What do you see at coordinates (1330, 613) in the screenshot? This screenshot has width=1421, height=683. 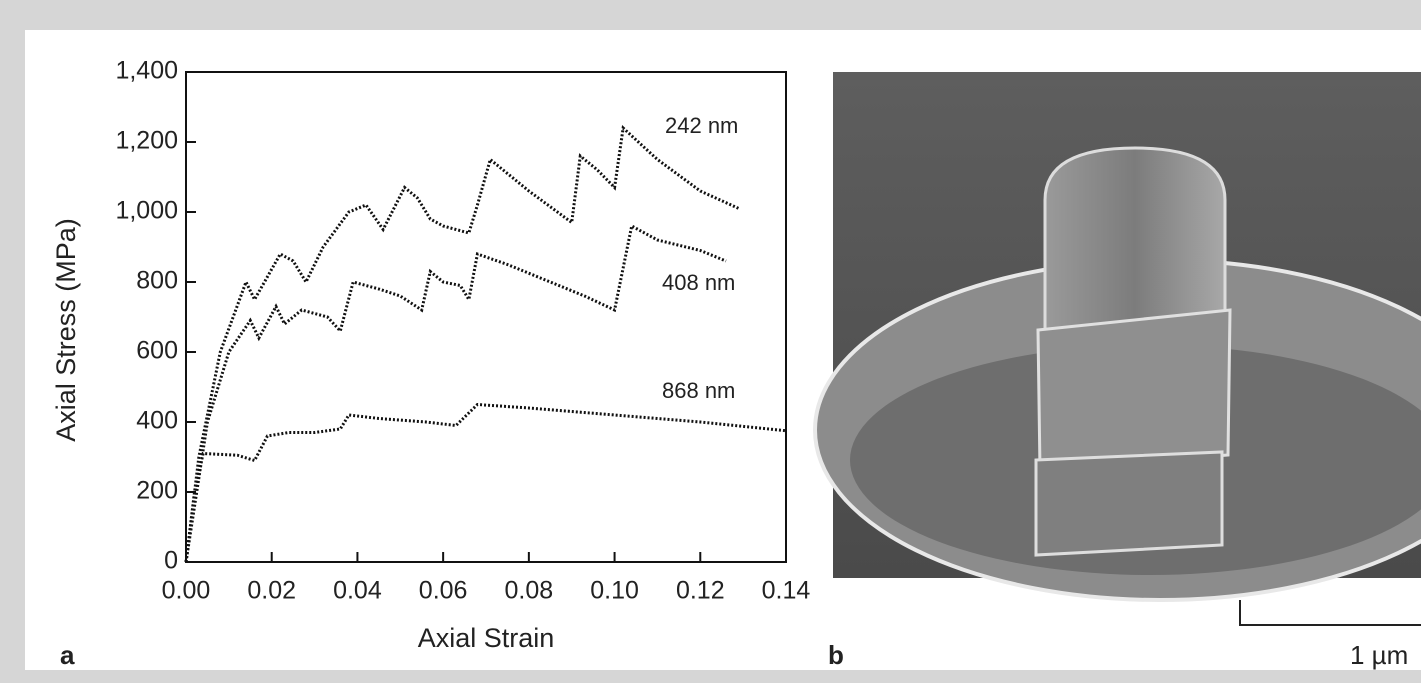 I see `scale-bar` at bounding box center [1330, 613].